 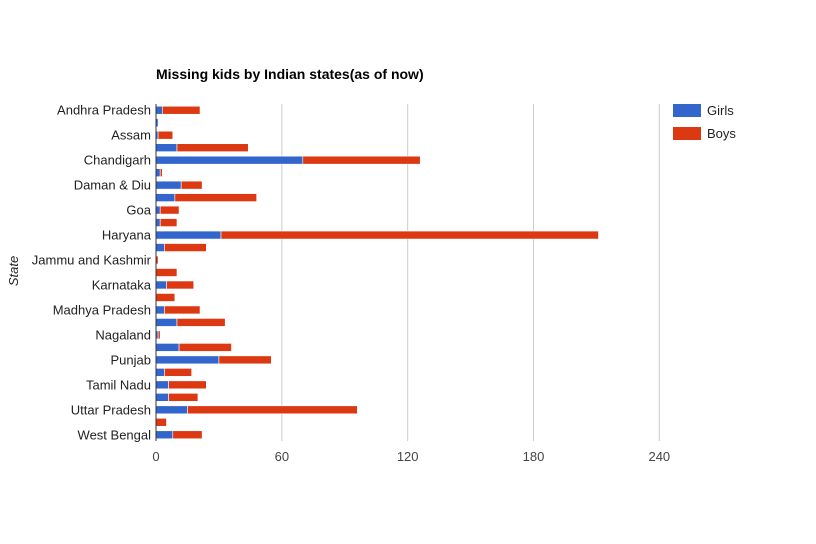 I want to click on category-label: Chandigarh, so click(x=117, y=160).